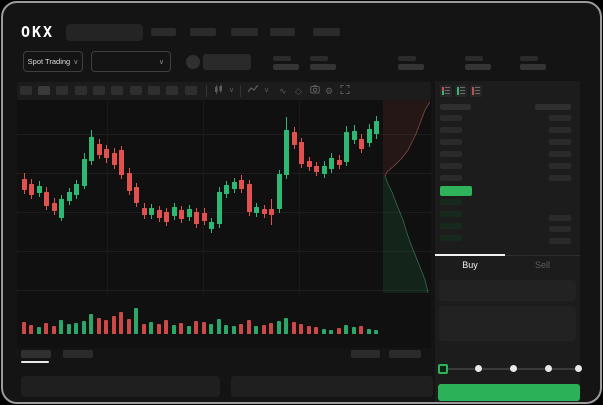  What do you see at coordinates (406, 196) in the screenshot?
I see `depth-overlay` at bounding box center [406, 196].